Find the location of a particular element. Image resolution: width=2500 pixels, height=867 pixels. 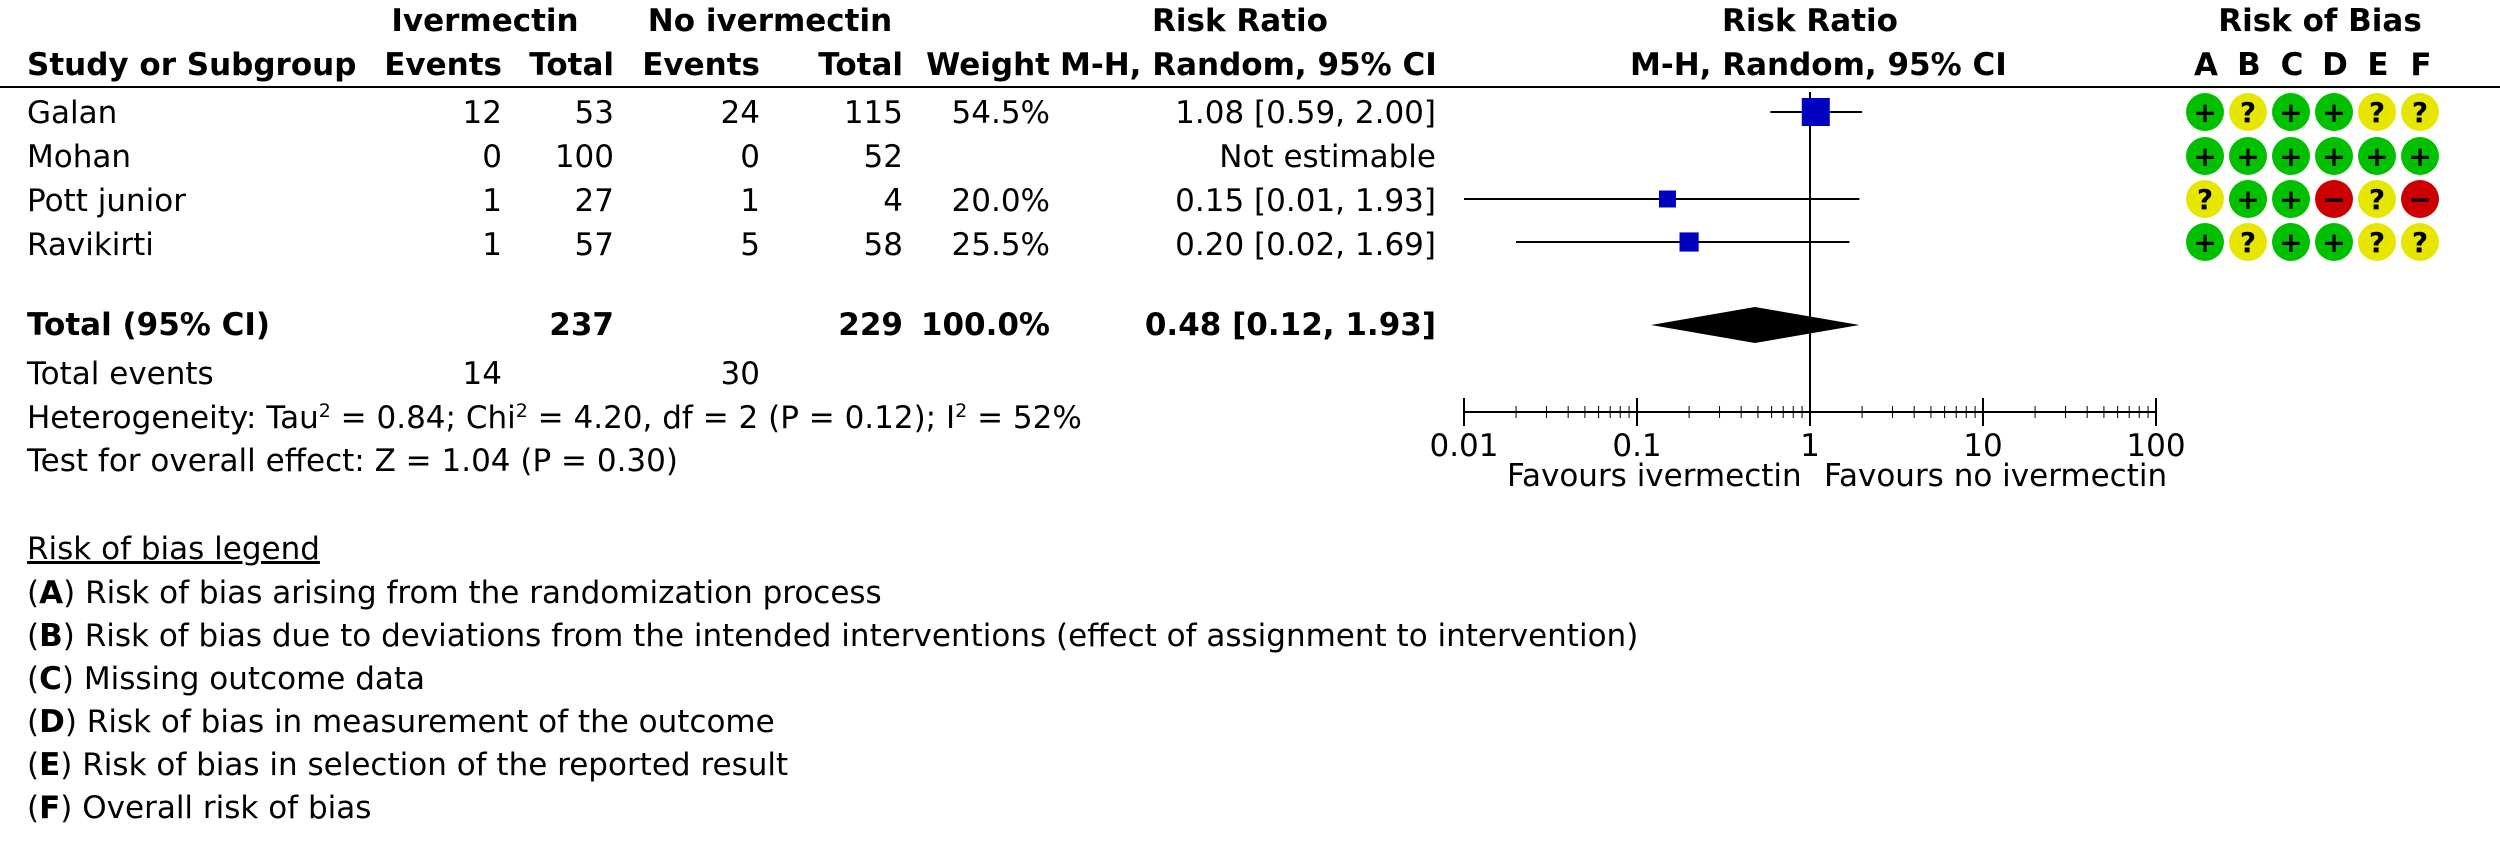

group1-header: Ivermectin is located at coordinates (485, 21).